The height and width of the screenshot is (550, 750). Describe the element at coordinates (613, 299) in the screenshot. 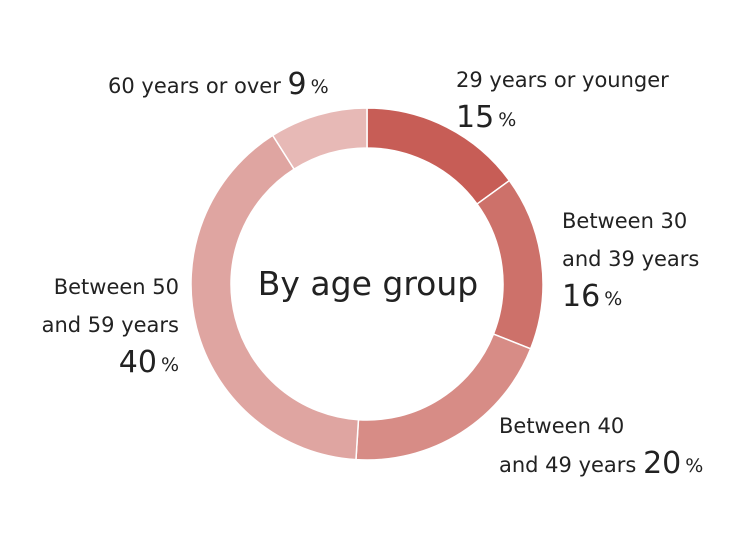

I see `label-30-39-unit: %` at that location.